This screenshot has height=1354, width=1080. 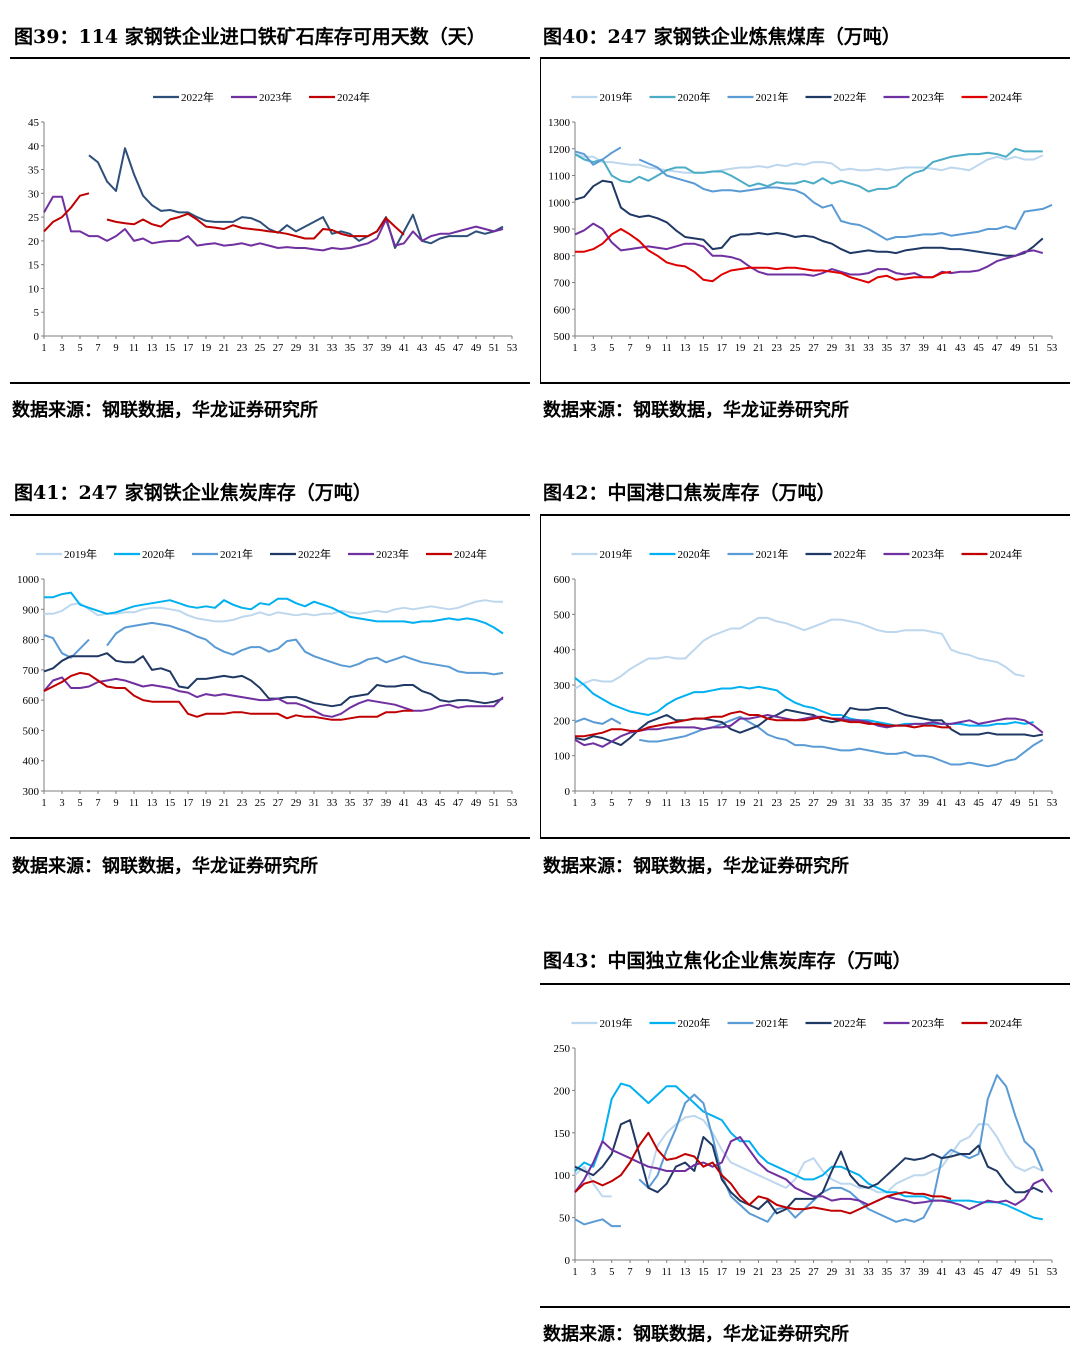 What do you see at coordinates (568, 1261) in the screenshot?
I see `y-tick-label: 0` at bounding box center [568, 1261].